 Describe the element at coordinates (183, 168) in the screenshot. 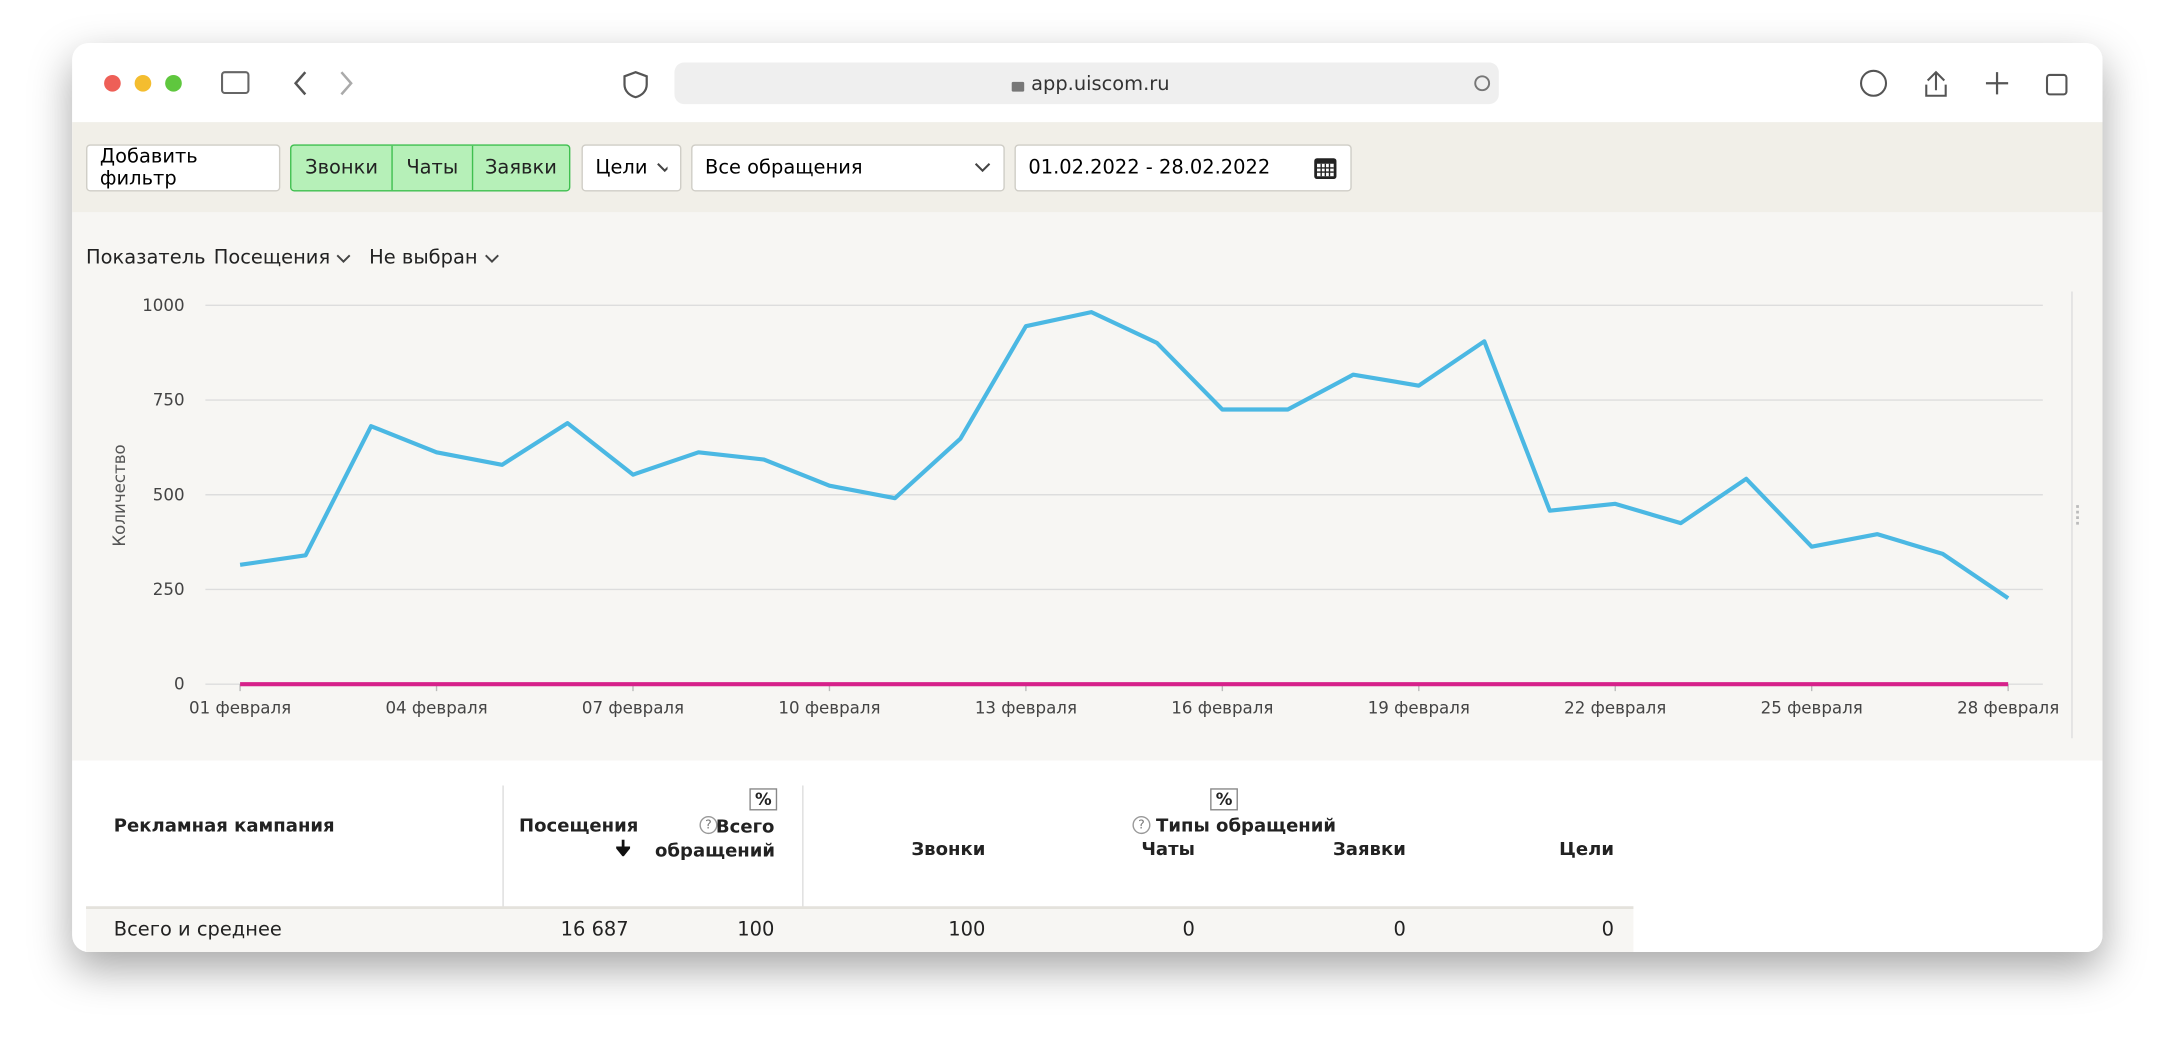

I see `add-filter: Добавить фильтр` at that location.